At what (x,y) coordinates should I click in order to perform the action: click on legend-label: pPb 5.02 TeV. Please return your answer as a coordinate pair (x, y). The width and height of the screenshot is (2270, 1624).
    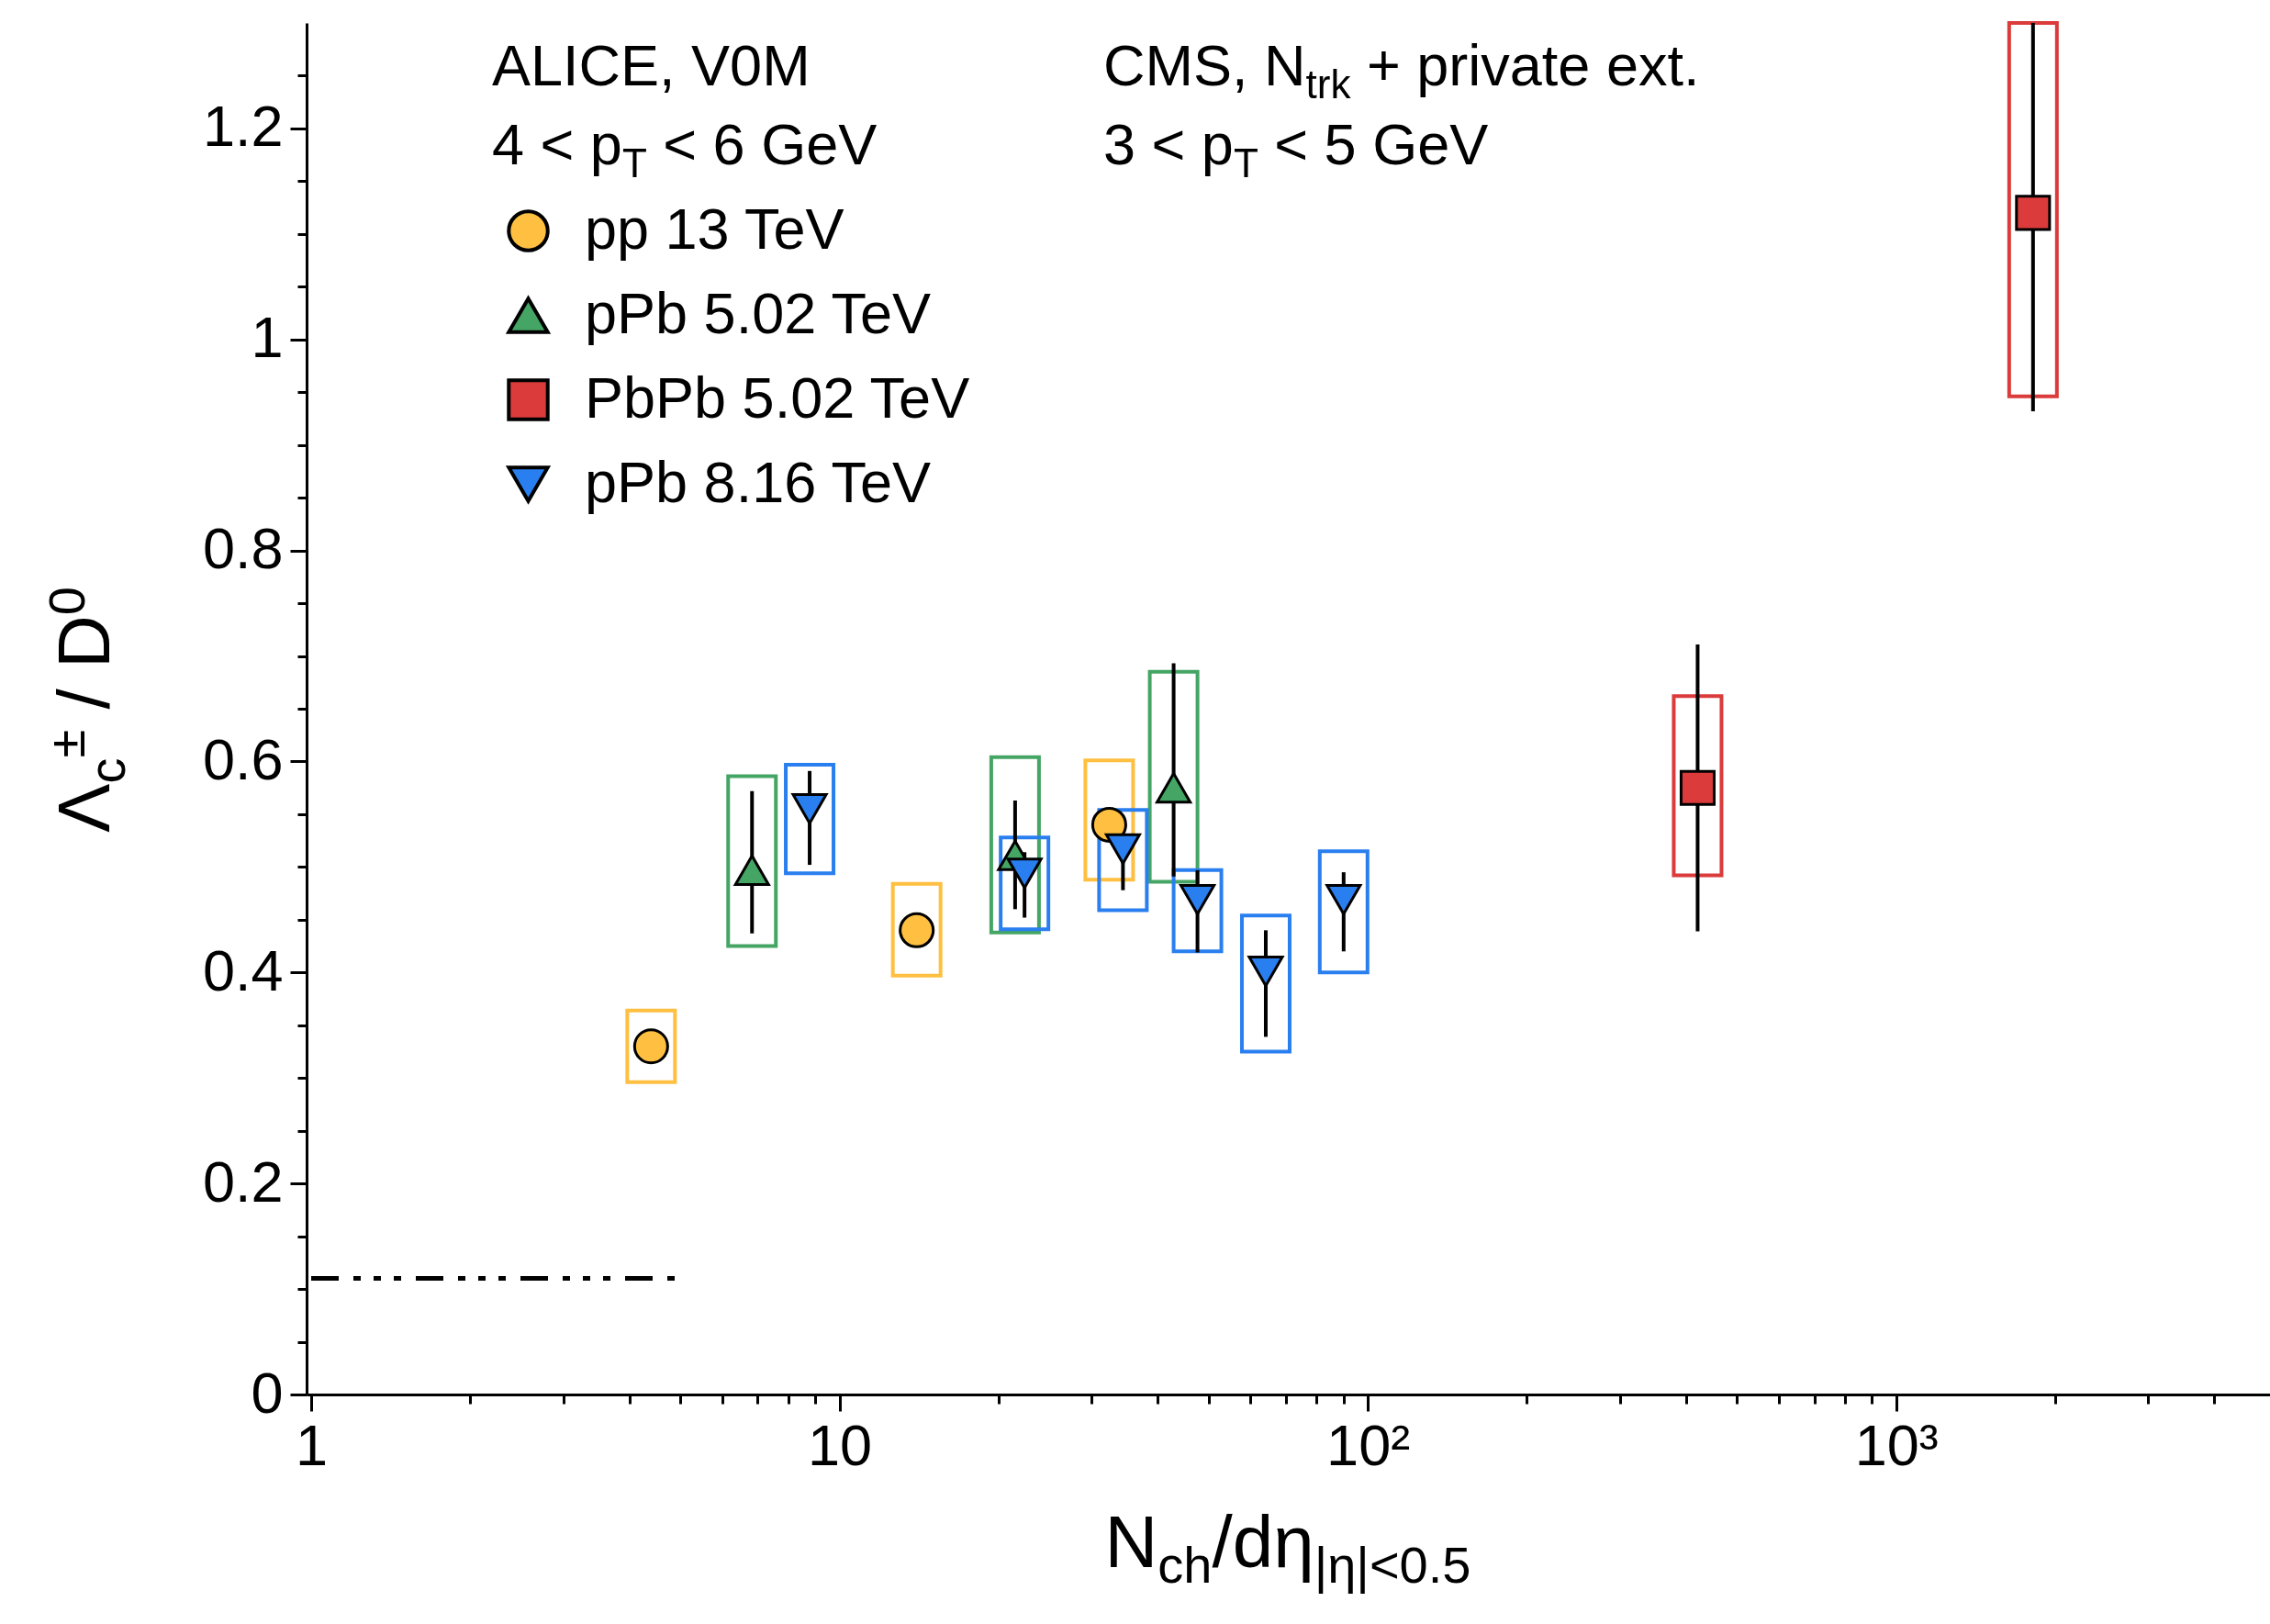
    Looking at the image, I should click on (758, 312).